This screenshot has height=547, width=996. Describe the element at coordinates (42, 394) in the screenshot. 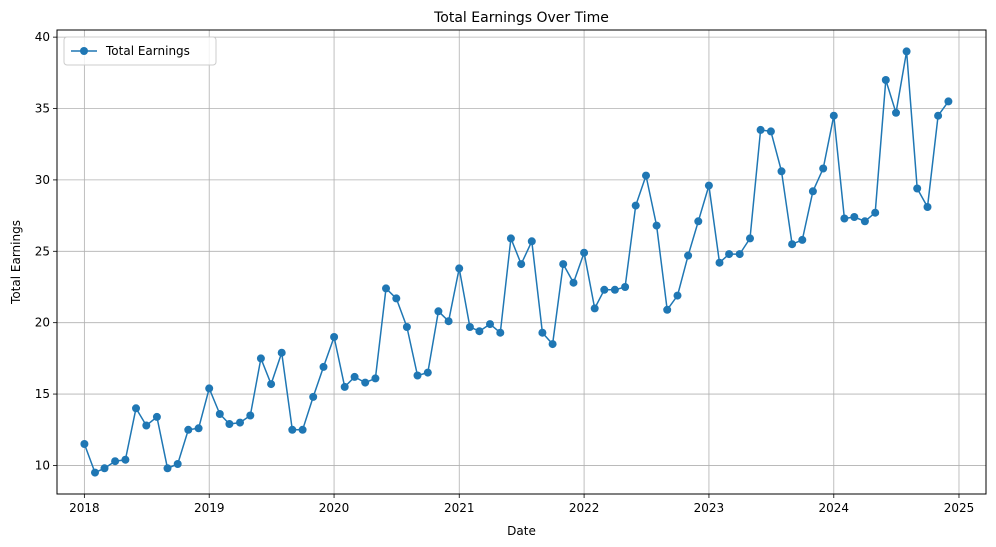

I see `y-tick-label: 15` at that location.